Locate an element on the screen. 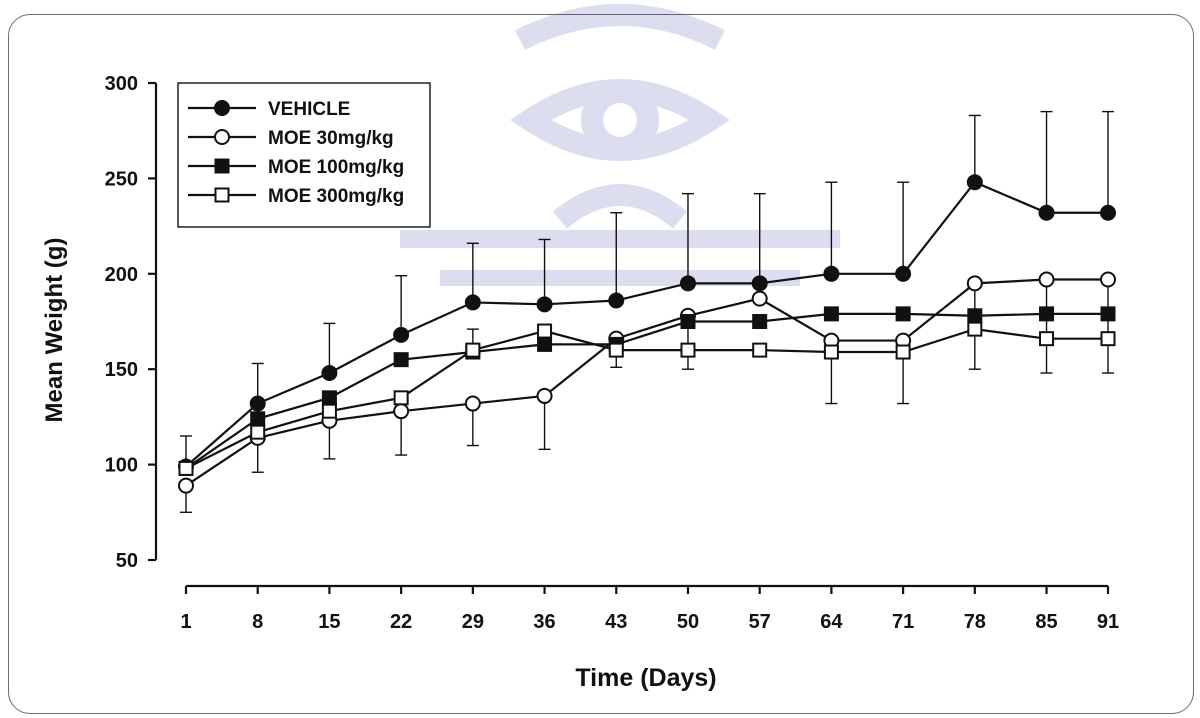  legend-label: MOE 300mg/kg is located at coordinates (336, 196).